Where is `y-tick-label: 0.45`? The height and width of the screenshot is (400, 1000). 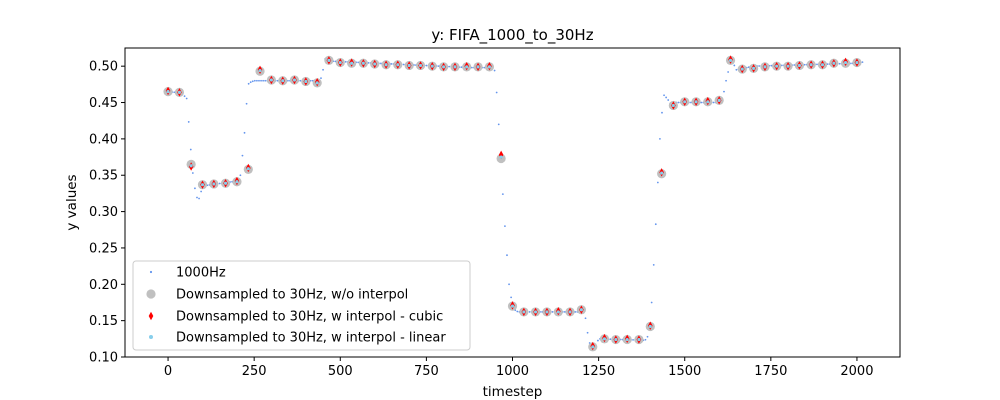
y-tick-label: 0.45 is located at coordinates (103, 103).